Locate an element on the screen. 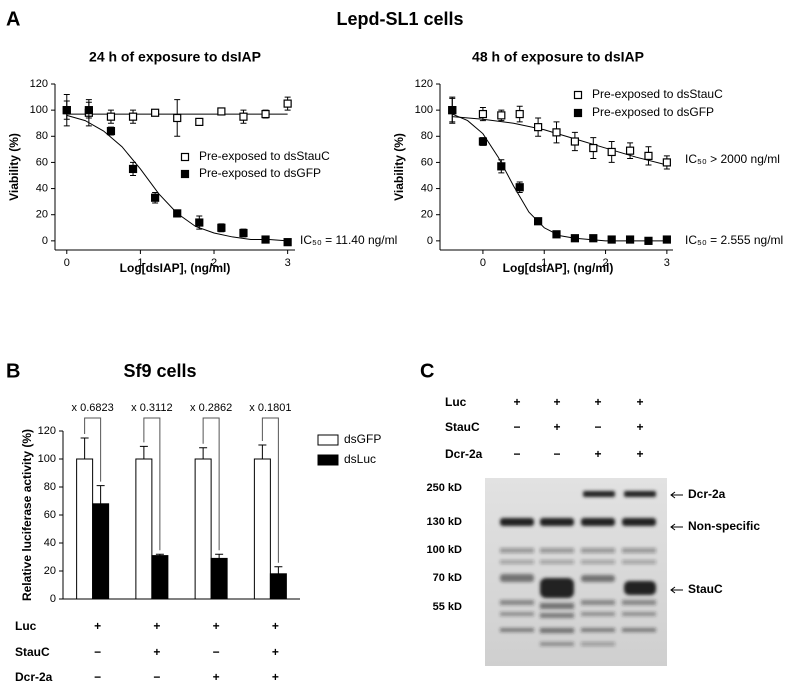 This screenshot has height=693, width=800. fold-change-label: x 0.3112 is located at coordinates (151, 408).